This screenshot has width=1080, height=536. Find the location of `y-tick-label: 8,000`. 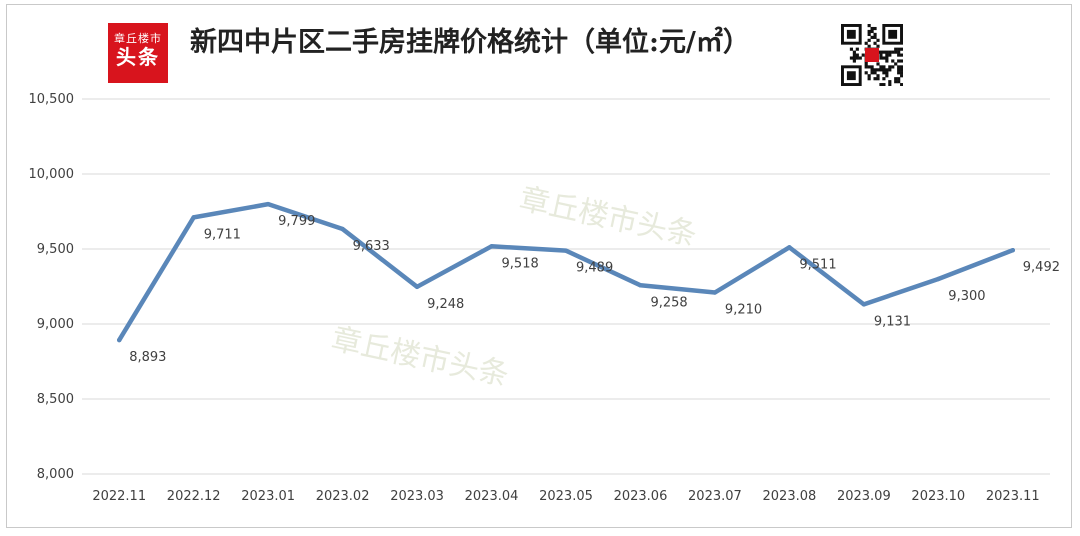

y-tick-label: 8,000 is located at coordinates (55, 474).